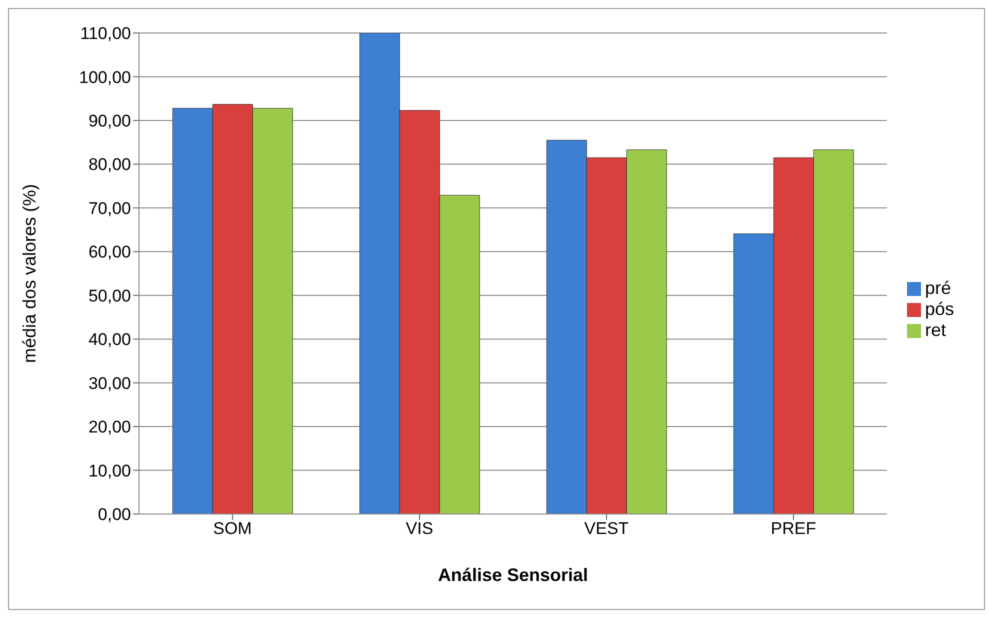 The height and width of the screenshot is (620, 989). Describe the element at coordinates (109, 208) in the screenshot. I see `y-tick-label: 70,00` at that location.